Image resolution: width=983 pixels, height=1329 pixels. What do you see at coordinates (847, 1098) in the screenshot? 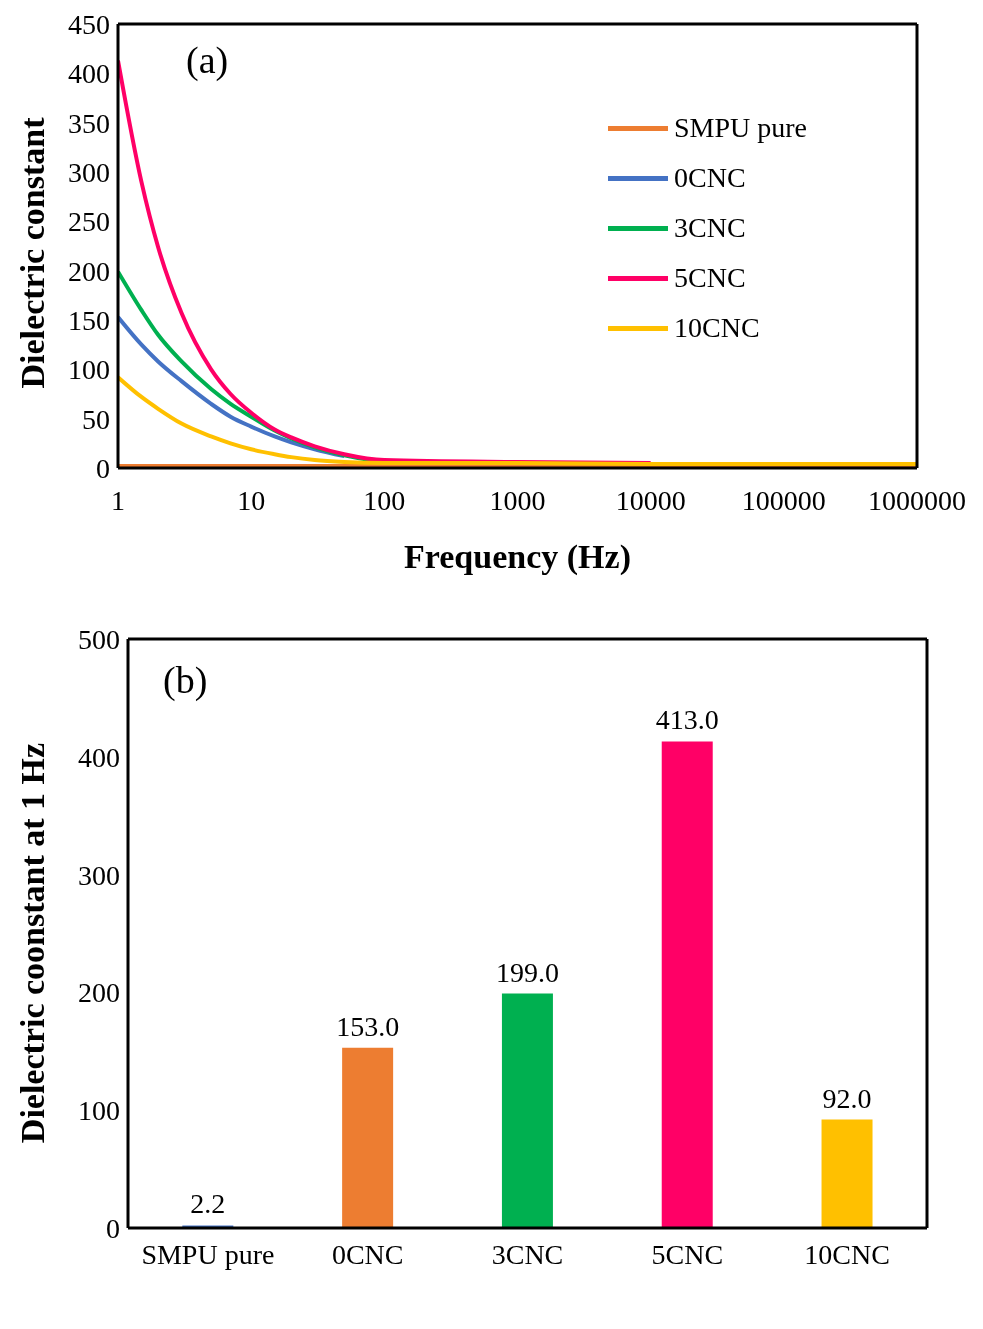
I see `data-label: 92.0` at bounding box center [847, 1098].